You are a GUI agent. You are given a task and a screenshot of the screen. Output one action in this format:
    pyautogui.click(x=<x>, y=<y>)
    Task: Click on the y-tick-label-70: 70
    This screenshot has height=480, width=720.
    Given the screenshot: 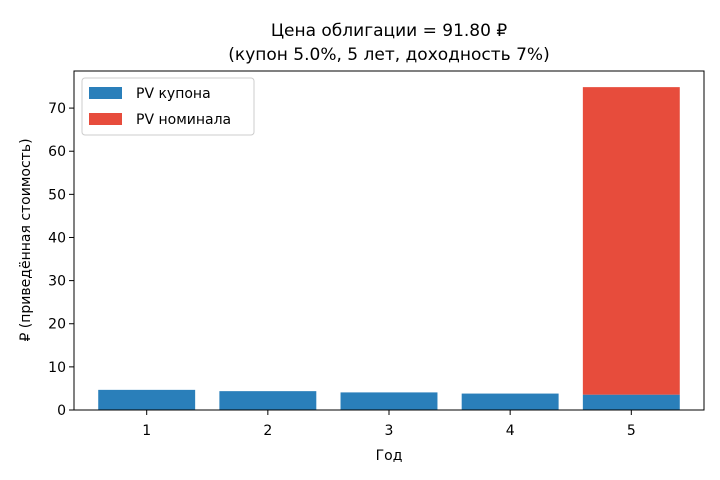 What is the action you would take?
    pyautogui.click(x=57, y=109)
    